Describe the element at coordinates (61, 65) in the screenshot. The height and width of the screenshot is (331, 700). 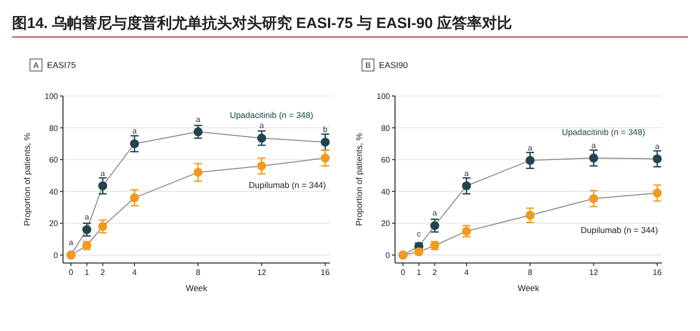
I see `chart-subtitle: EASI75` at that location.